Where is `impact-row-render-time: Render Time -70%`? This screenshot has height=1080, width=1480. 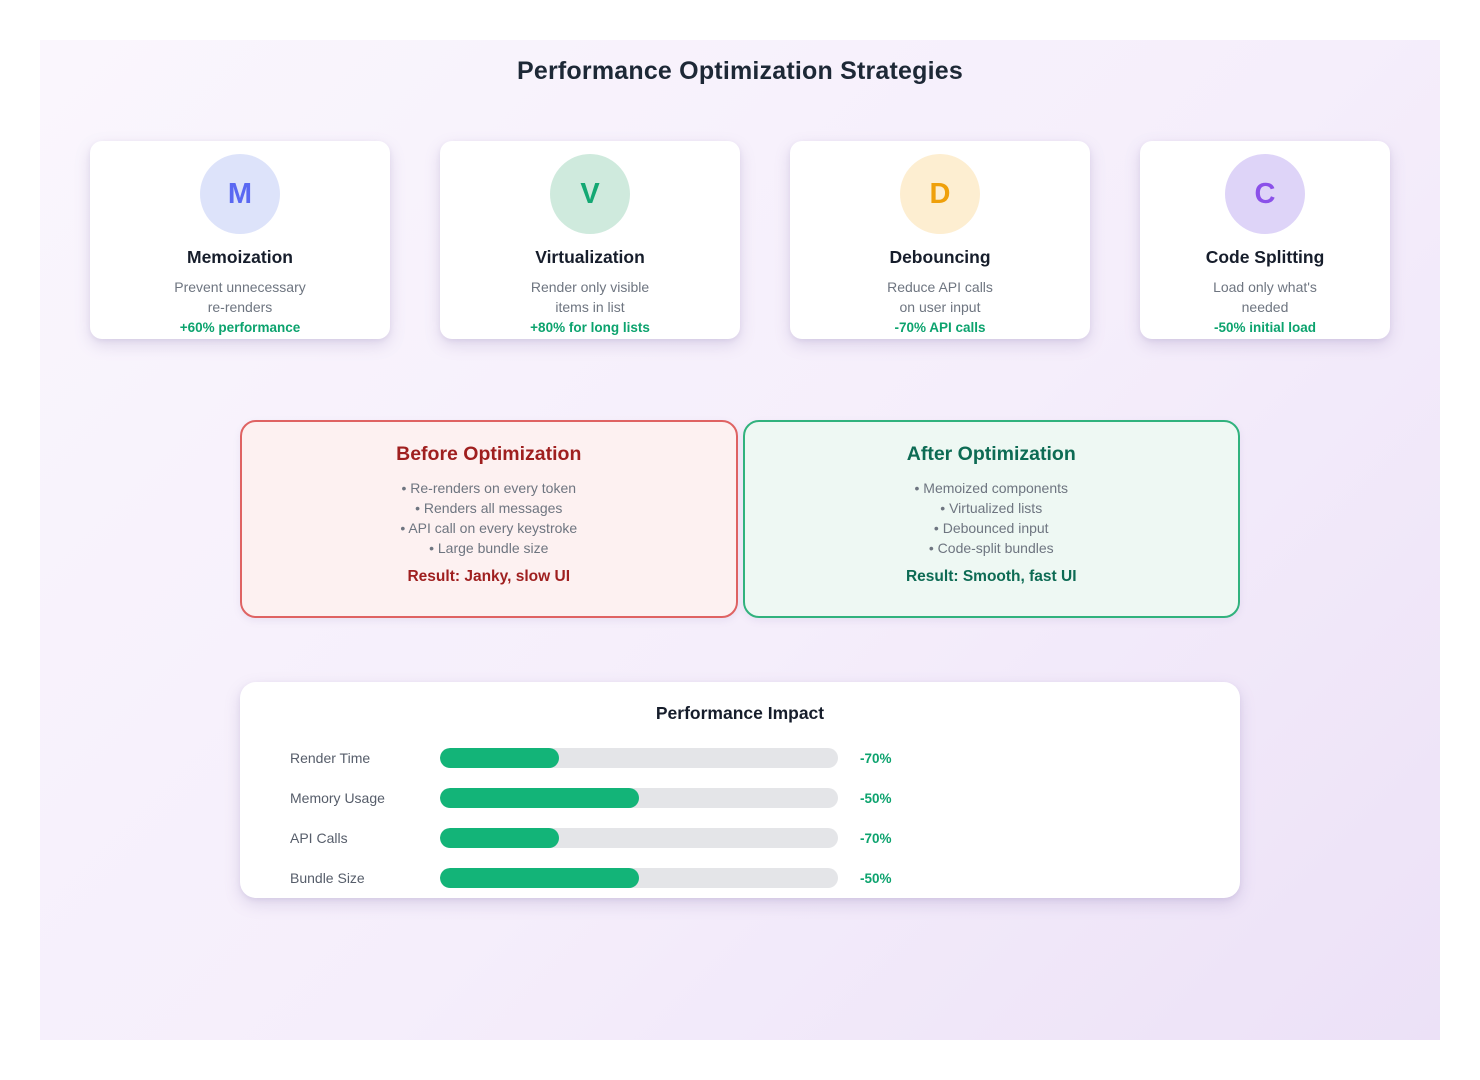 impact-row-render-time: Render Time -70% is located at coordinates (740, 758).